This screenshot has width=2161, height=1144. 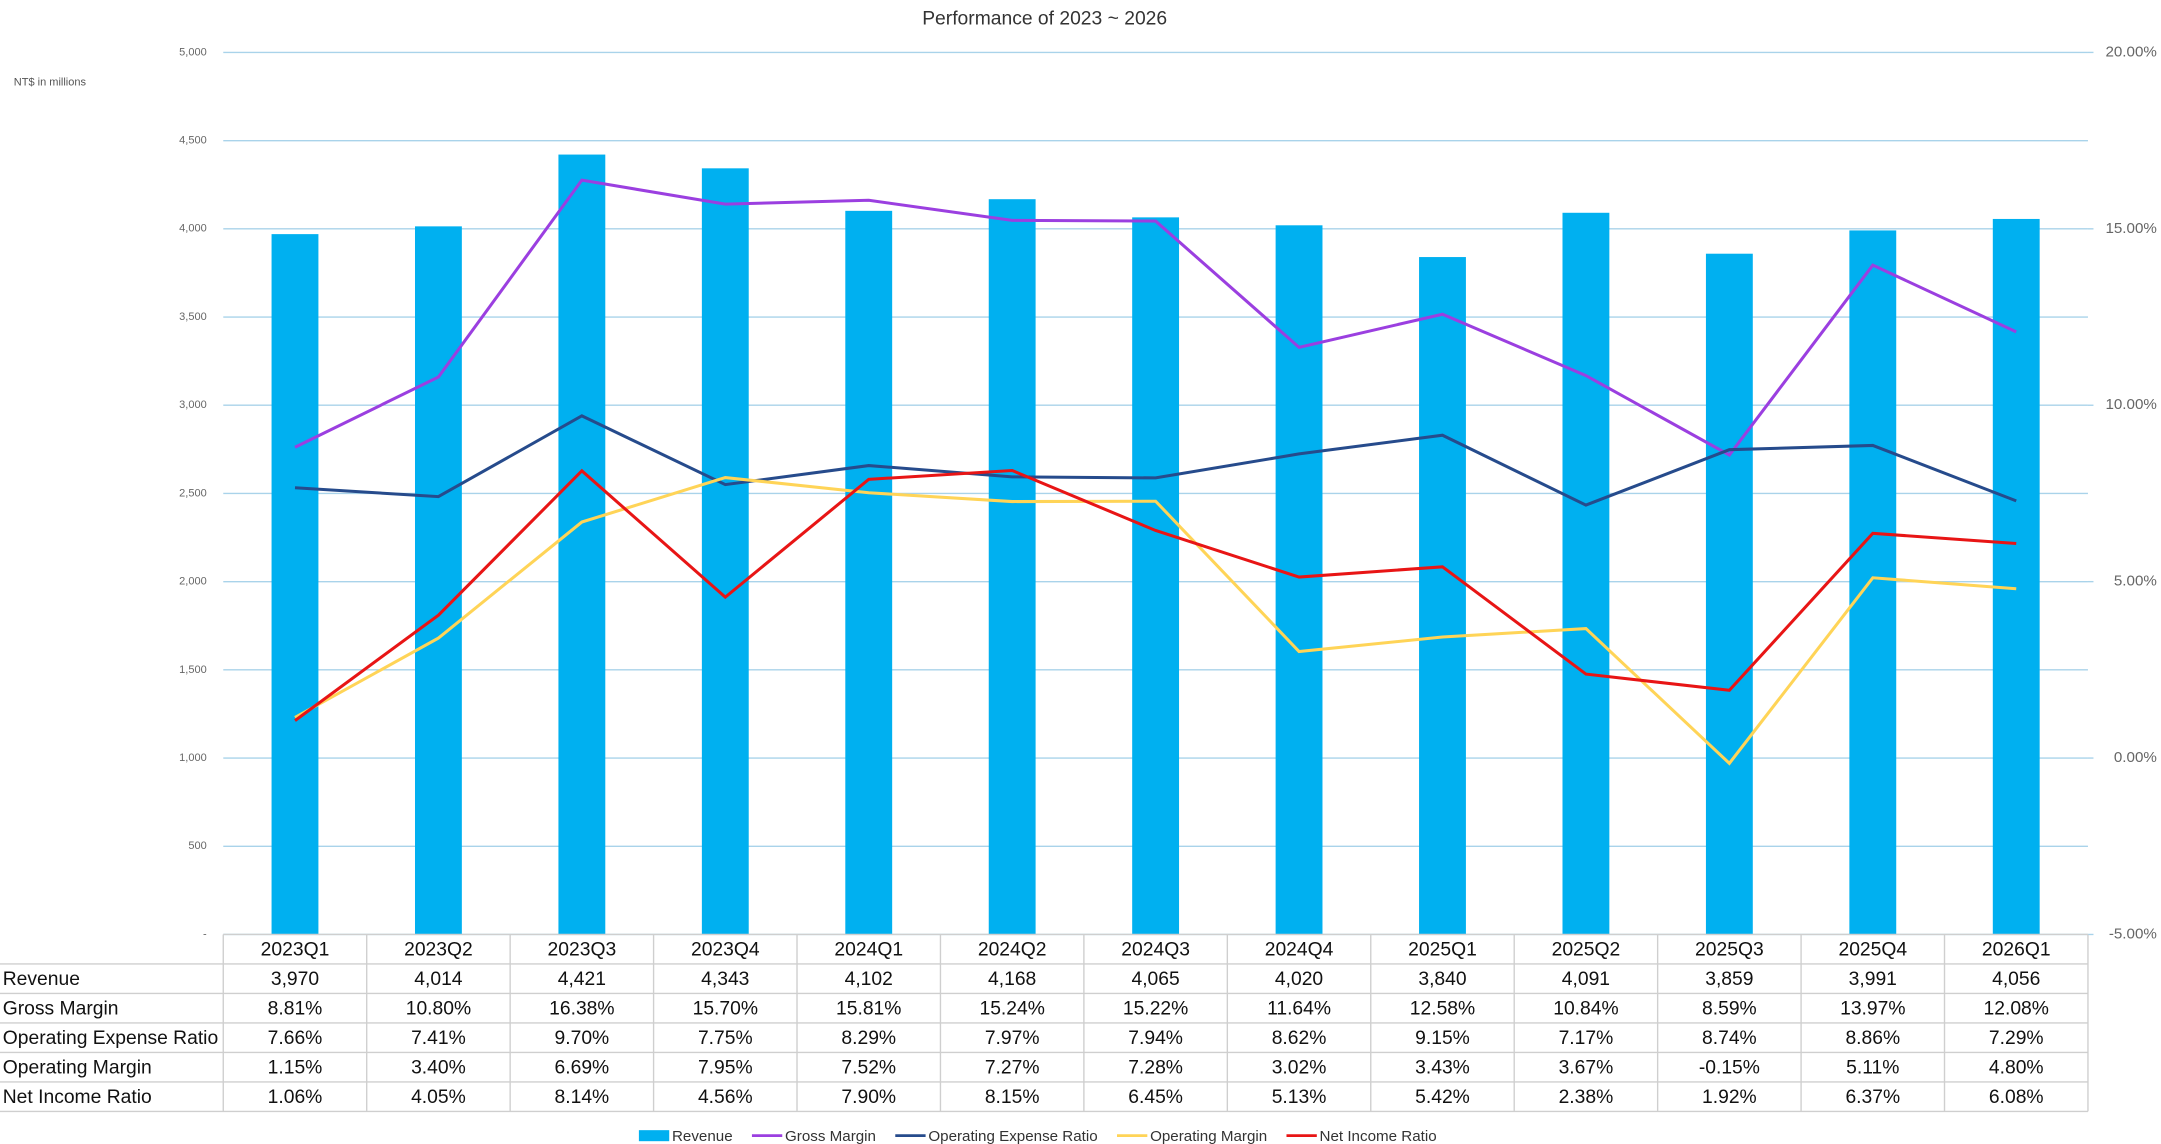 What do you see at coordinates (1872, 1068) in the screenshot?
I see `table-cell: 5.11%` at bounding box center [1872, 1068].